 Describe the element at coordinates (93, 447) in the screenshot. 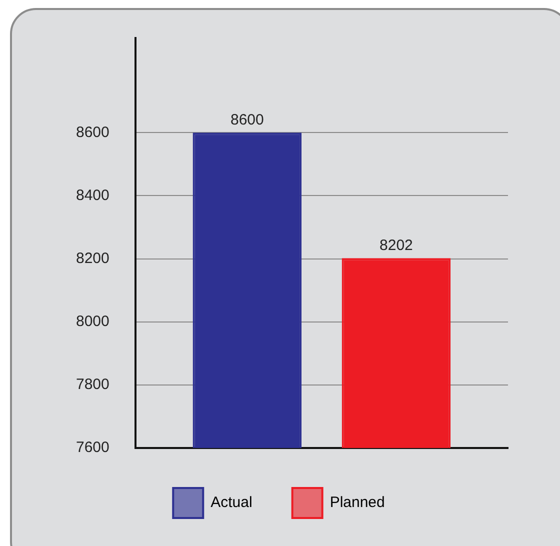

I see `y-tick-label: 7600` at that location.